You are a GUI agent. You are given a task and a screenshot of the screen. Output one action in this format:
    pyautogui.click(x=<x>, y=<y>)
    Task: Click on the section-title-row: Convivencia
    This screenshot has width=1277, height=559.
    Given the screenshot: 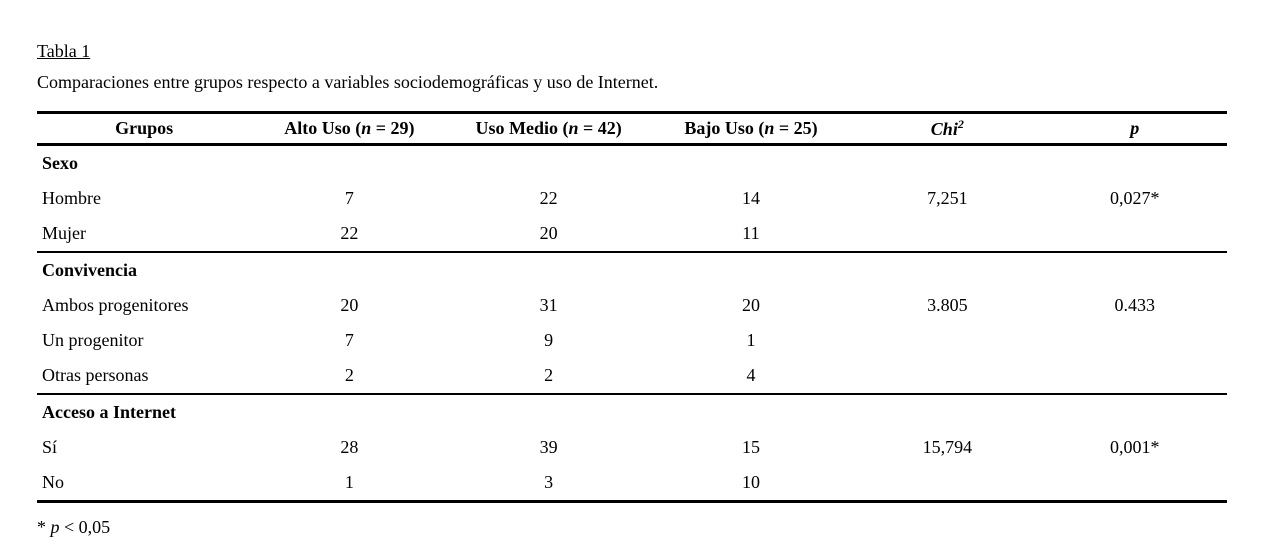 What is the action you would take?
    pyautogui.click(x=632, y=269)
    